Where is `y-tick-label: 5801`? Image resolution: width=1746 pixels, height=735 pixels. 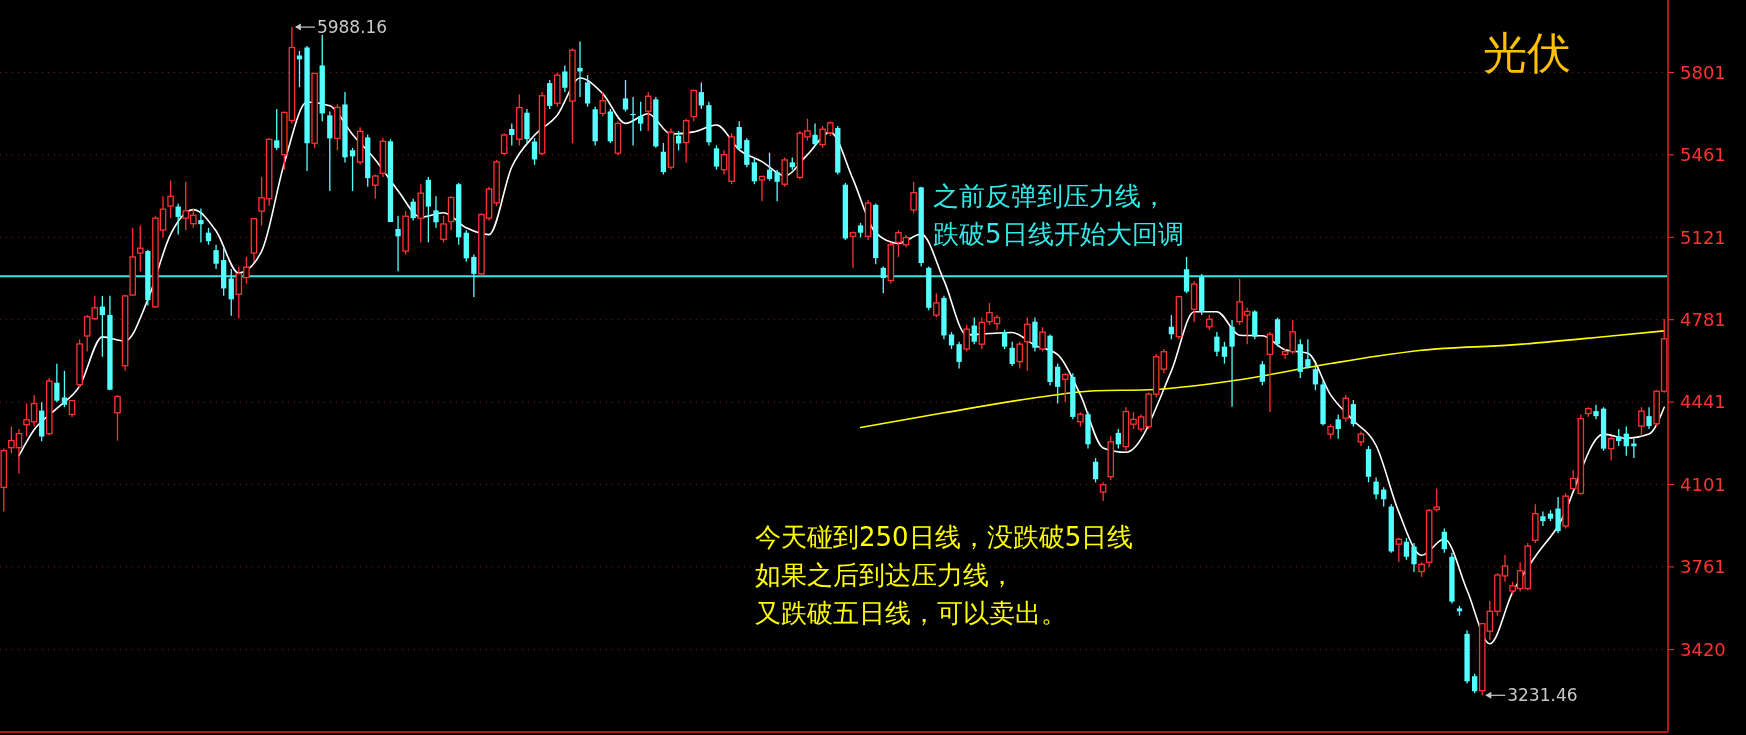
y-tick-label: 5801 is located at coordinates (1703, 72).